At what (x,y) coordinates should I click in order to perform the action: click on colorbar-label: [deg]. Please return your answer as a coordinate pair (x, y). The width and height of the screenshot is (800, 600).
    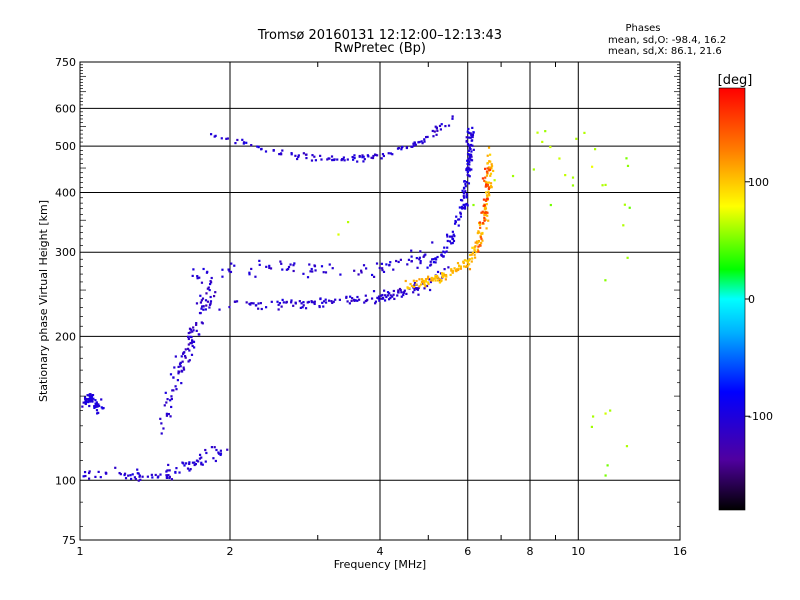
    Looking at the image, I should click on (735, 80).